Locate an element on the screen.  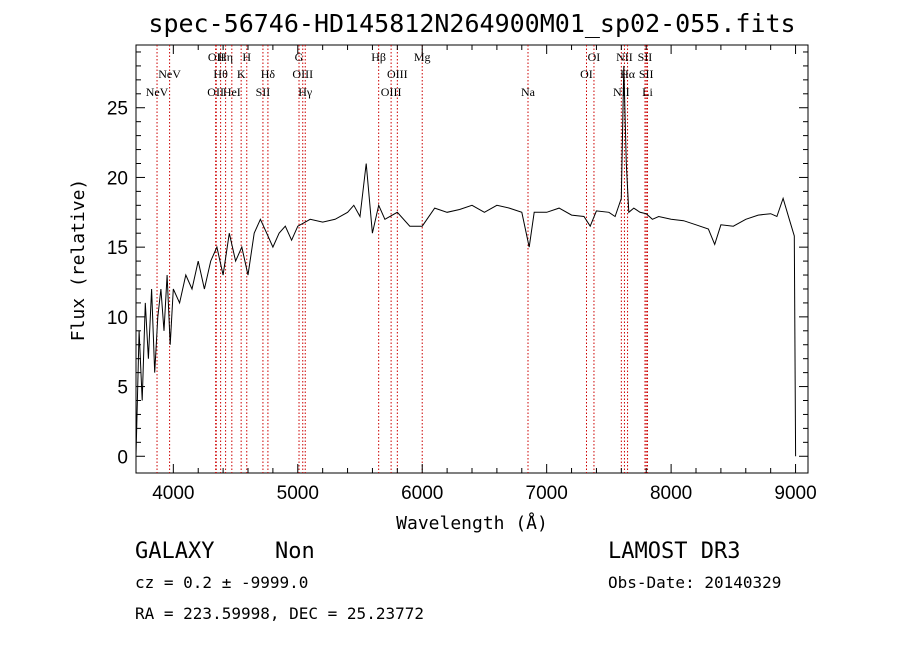
y-tick-label: 5 is located at coordinates (122, 388).